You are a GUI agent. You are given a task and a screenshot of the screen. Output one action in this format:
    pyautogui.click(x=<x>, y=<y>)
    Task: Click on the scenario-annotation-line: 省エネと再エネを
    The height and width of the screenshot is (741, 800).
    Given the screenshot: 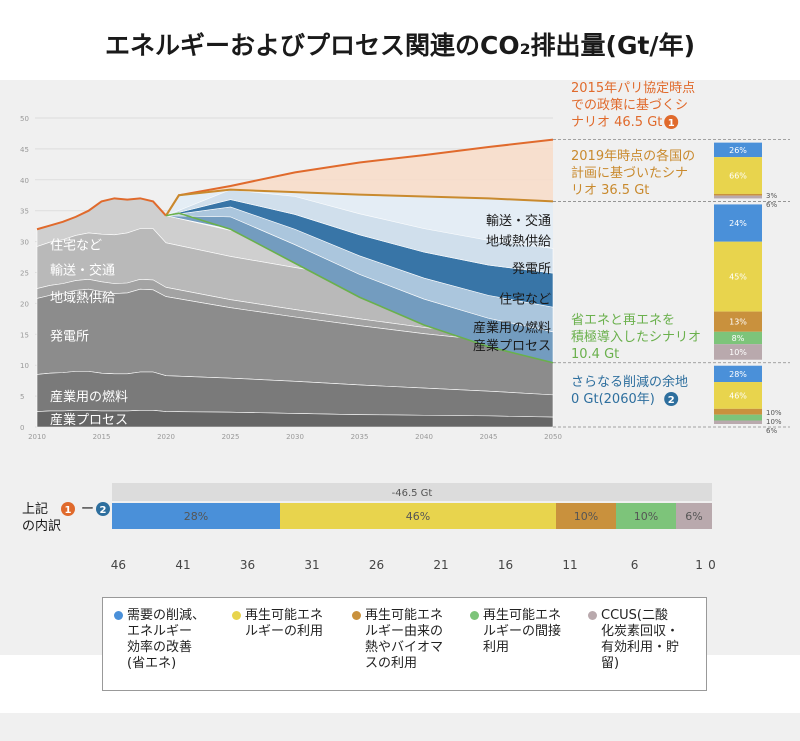 What is the action you would take?
    pyautogui.click(x=623, y=320)
    